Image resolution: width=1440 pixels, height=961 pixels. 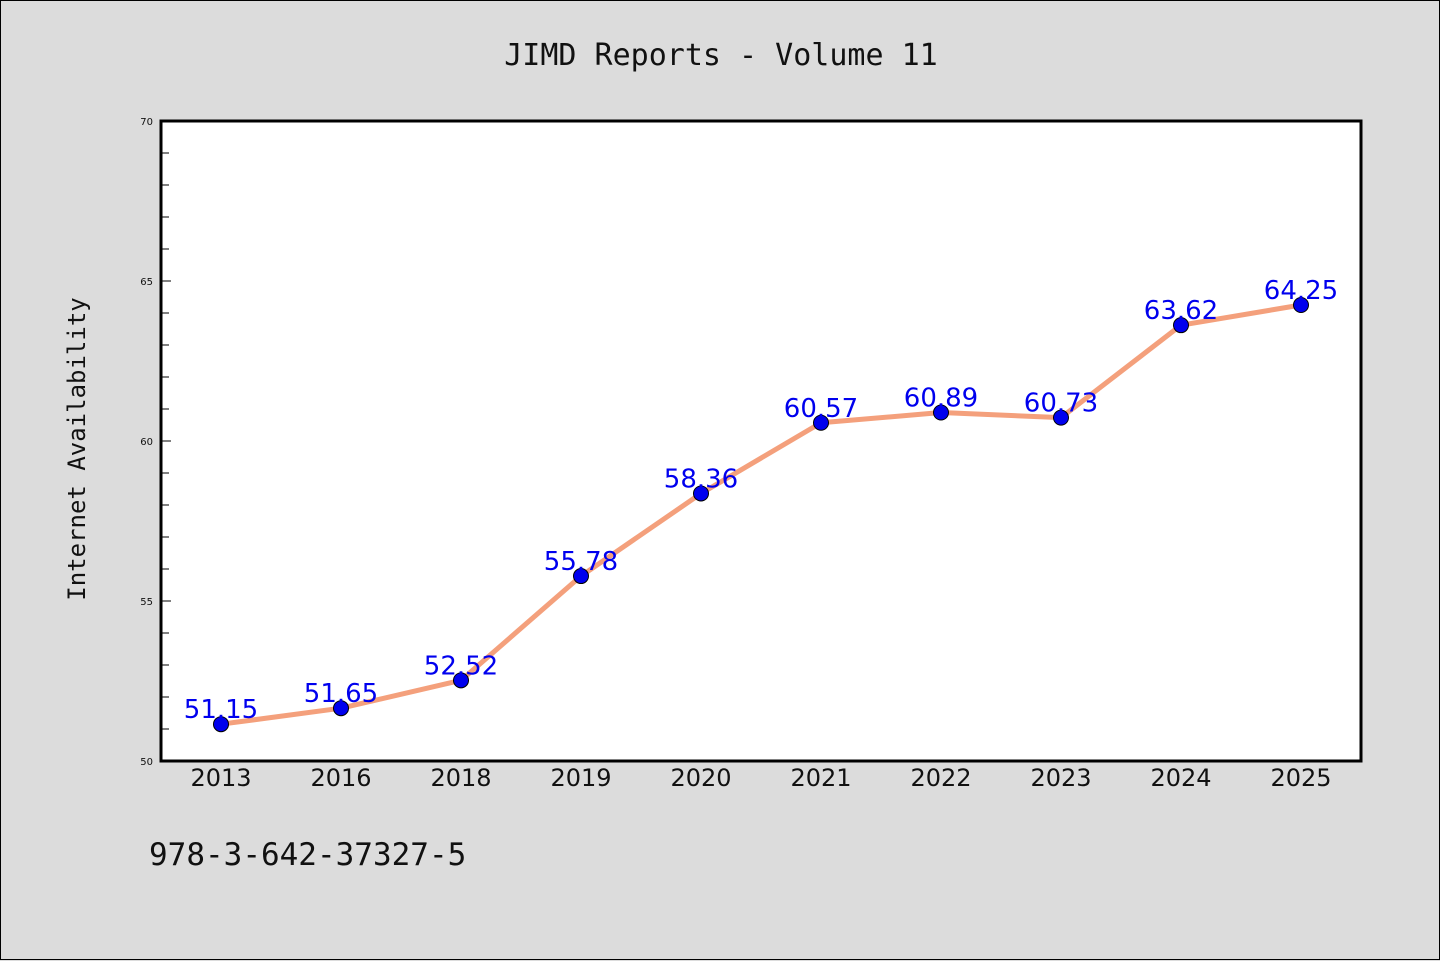 I want to click on x-tick-label: 2023, so click(x=1060, y=778).